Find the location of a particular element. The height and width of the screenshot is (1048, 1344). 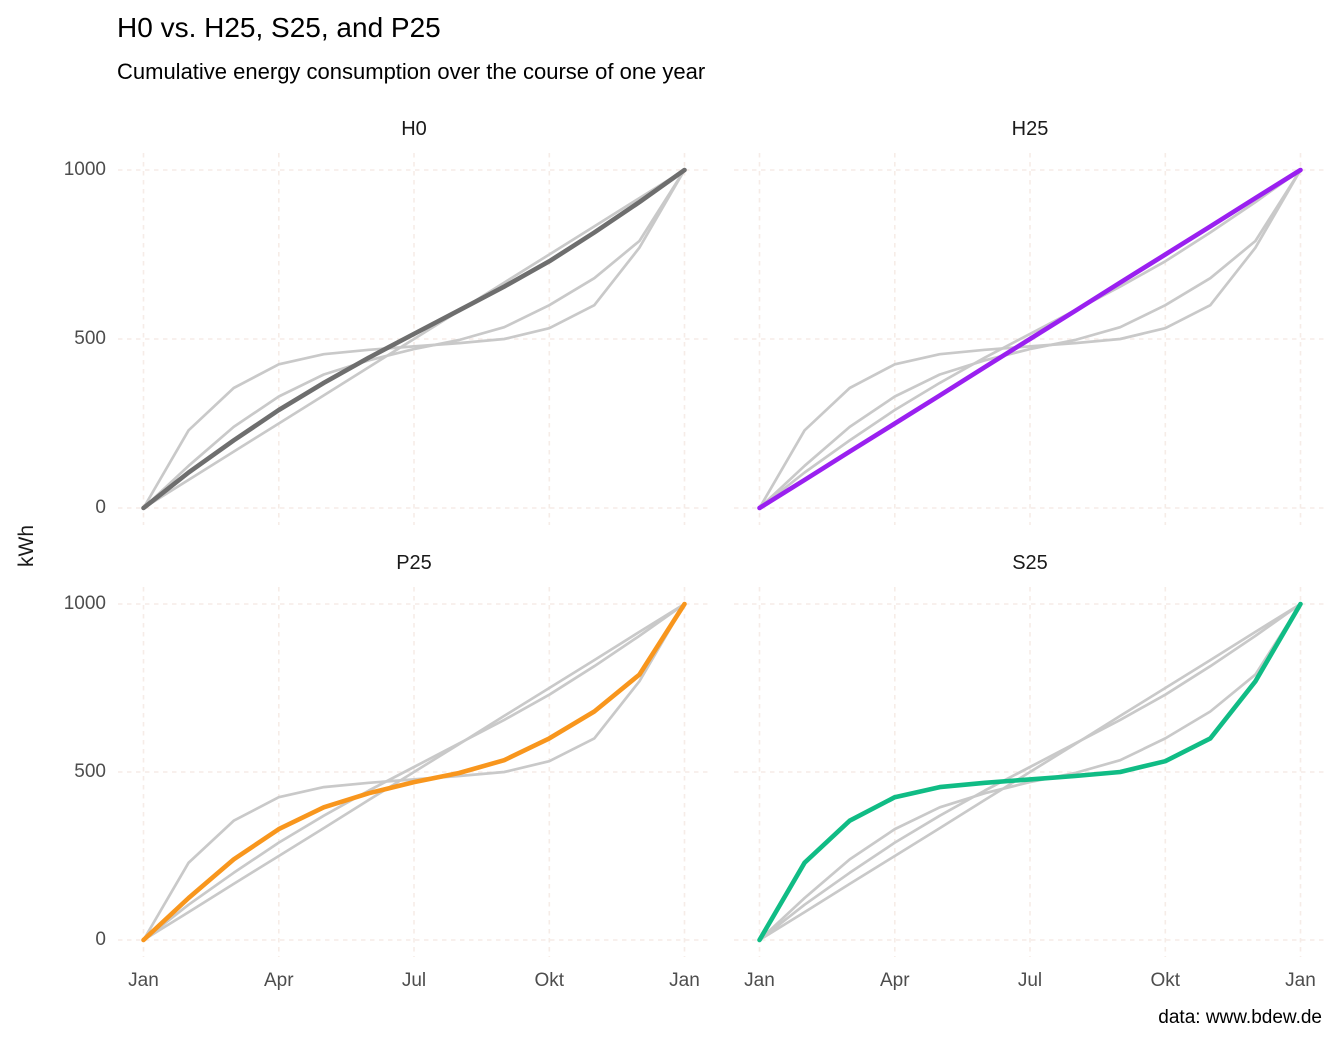

plot-title: H0 vs. H25, S25, and P25 is located at coordinates (279, 27).